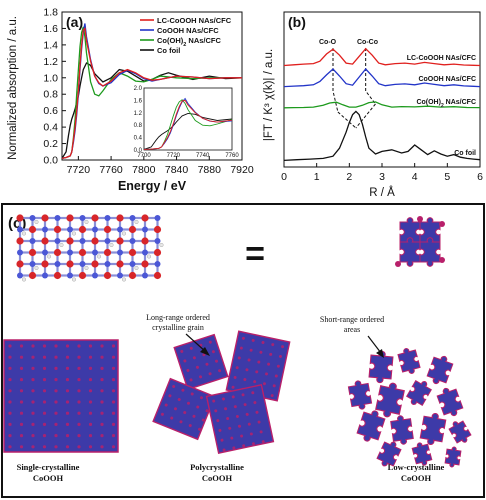 This screenshot has height=500, width=486. I want to click on co-o-guide-line, so click(335, 80).